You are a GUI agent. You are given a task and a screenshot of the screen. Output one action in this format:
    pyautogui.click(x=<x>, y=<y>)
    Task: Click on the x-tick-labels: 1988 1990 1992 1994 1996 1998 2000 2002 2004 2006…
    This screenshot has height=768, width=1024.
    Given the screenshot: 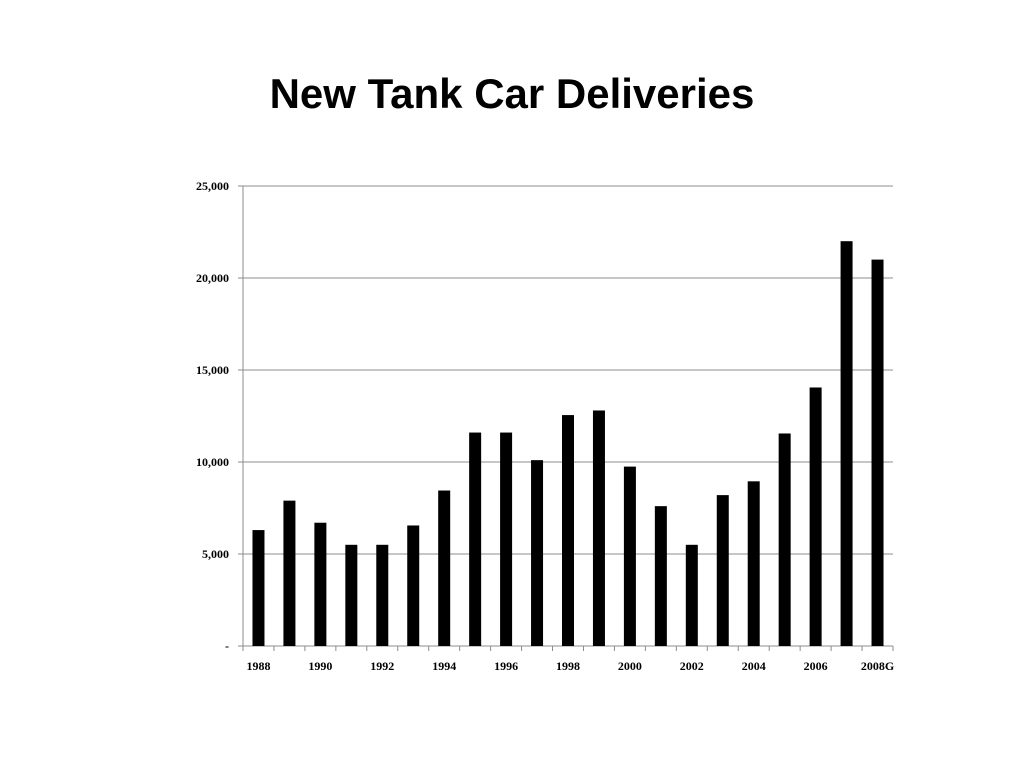 What is the action you would take?
    pyautogui.click(x=570, y=666)
    